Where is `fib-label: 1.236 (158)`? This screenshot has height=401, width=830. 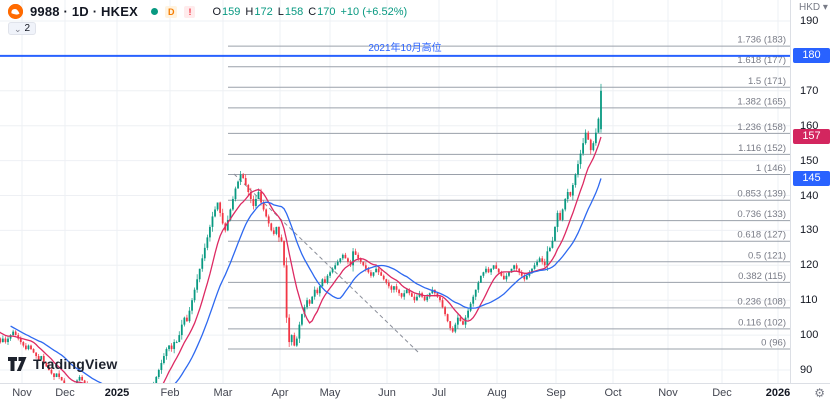 fib-label: 1.236 (158) is located at coordinates (761, 127).